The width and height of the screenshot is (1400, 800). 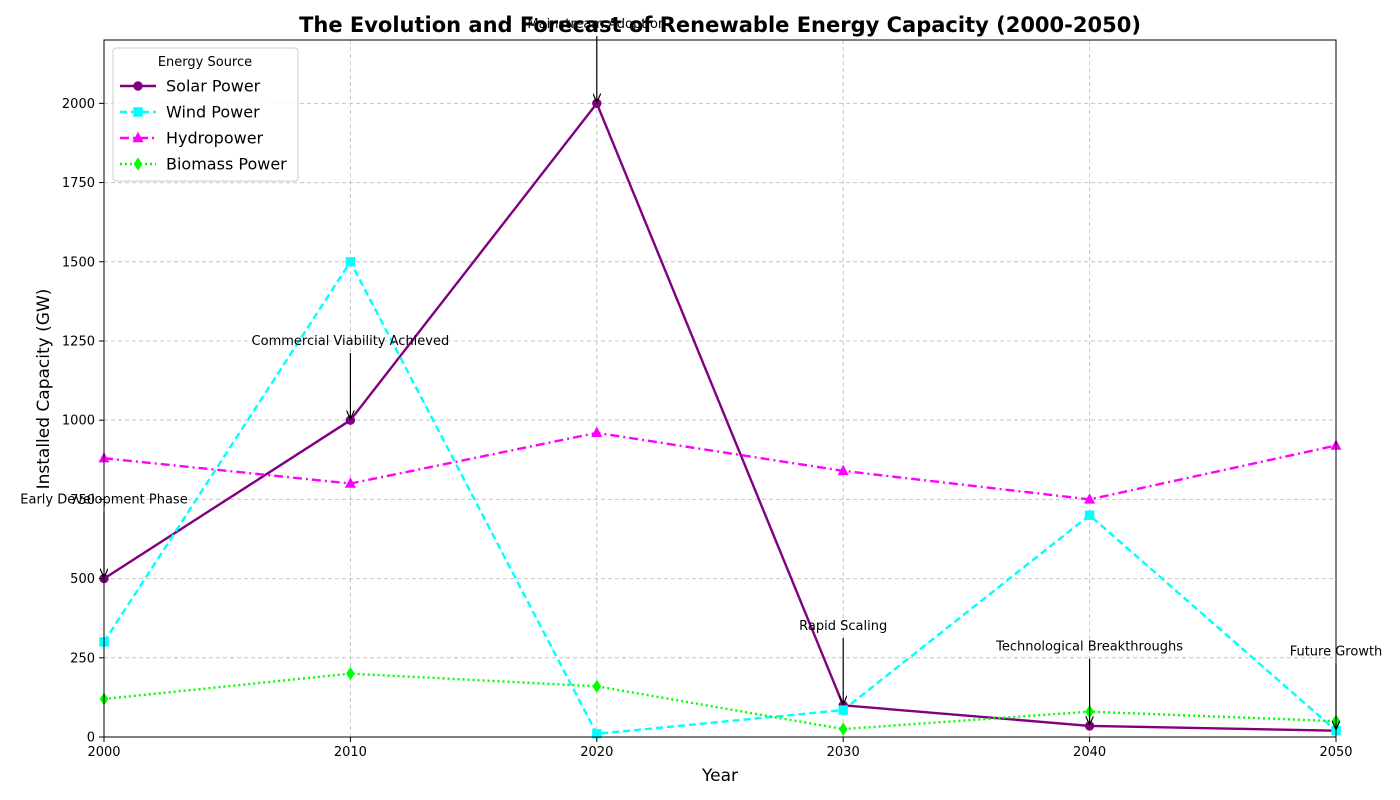 I want to click on y-tick-label: 2000, so click(x=78, y=104).